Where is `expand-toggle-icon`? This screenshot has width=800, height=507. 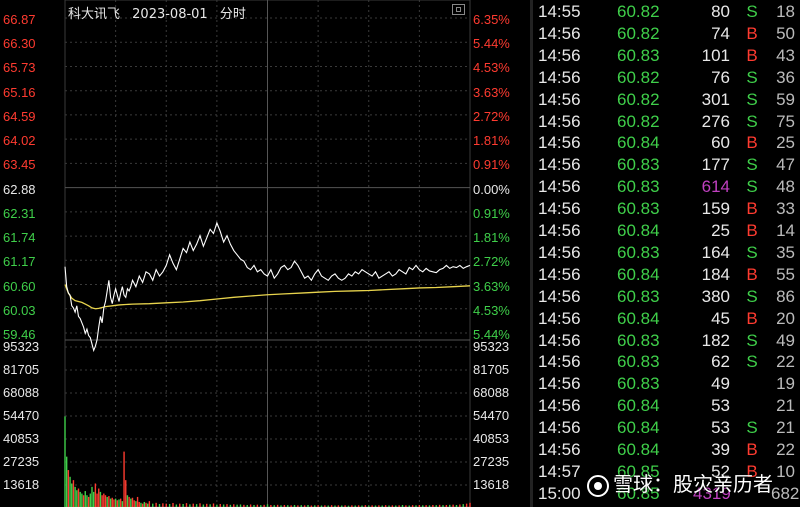 expand-toggle-icon is located at coordinates (458, 9).